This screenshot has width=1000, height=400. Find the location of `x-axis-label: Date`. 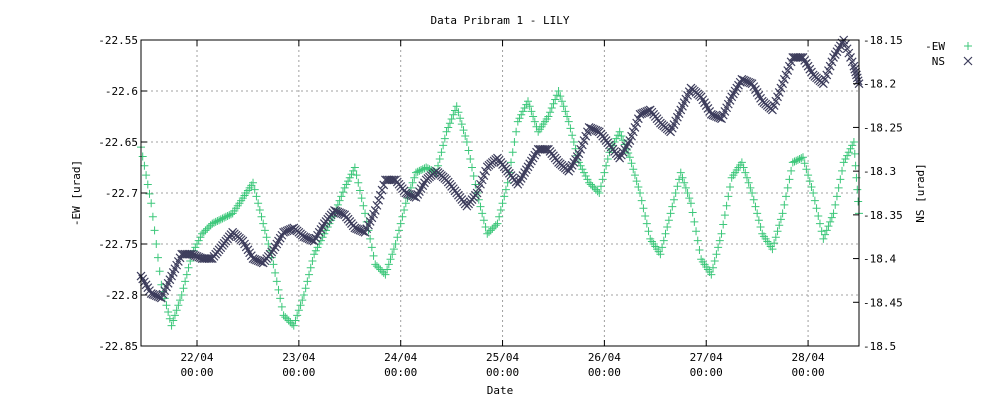

x-axis-label: Date is located at coordinates (500, 390).